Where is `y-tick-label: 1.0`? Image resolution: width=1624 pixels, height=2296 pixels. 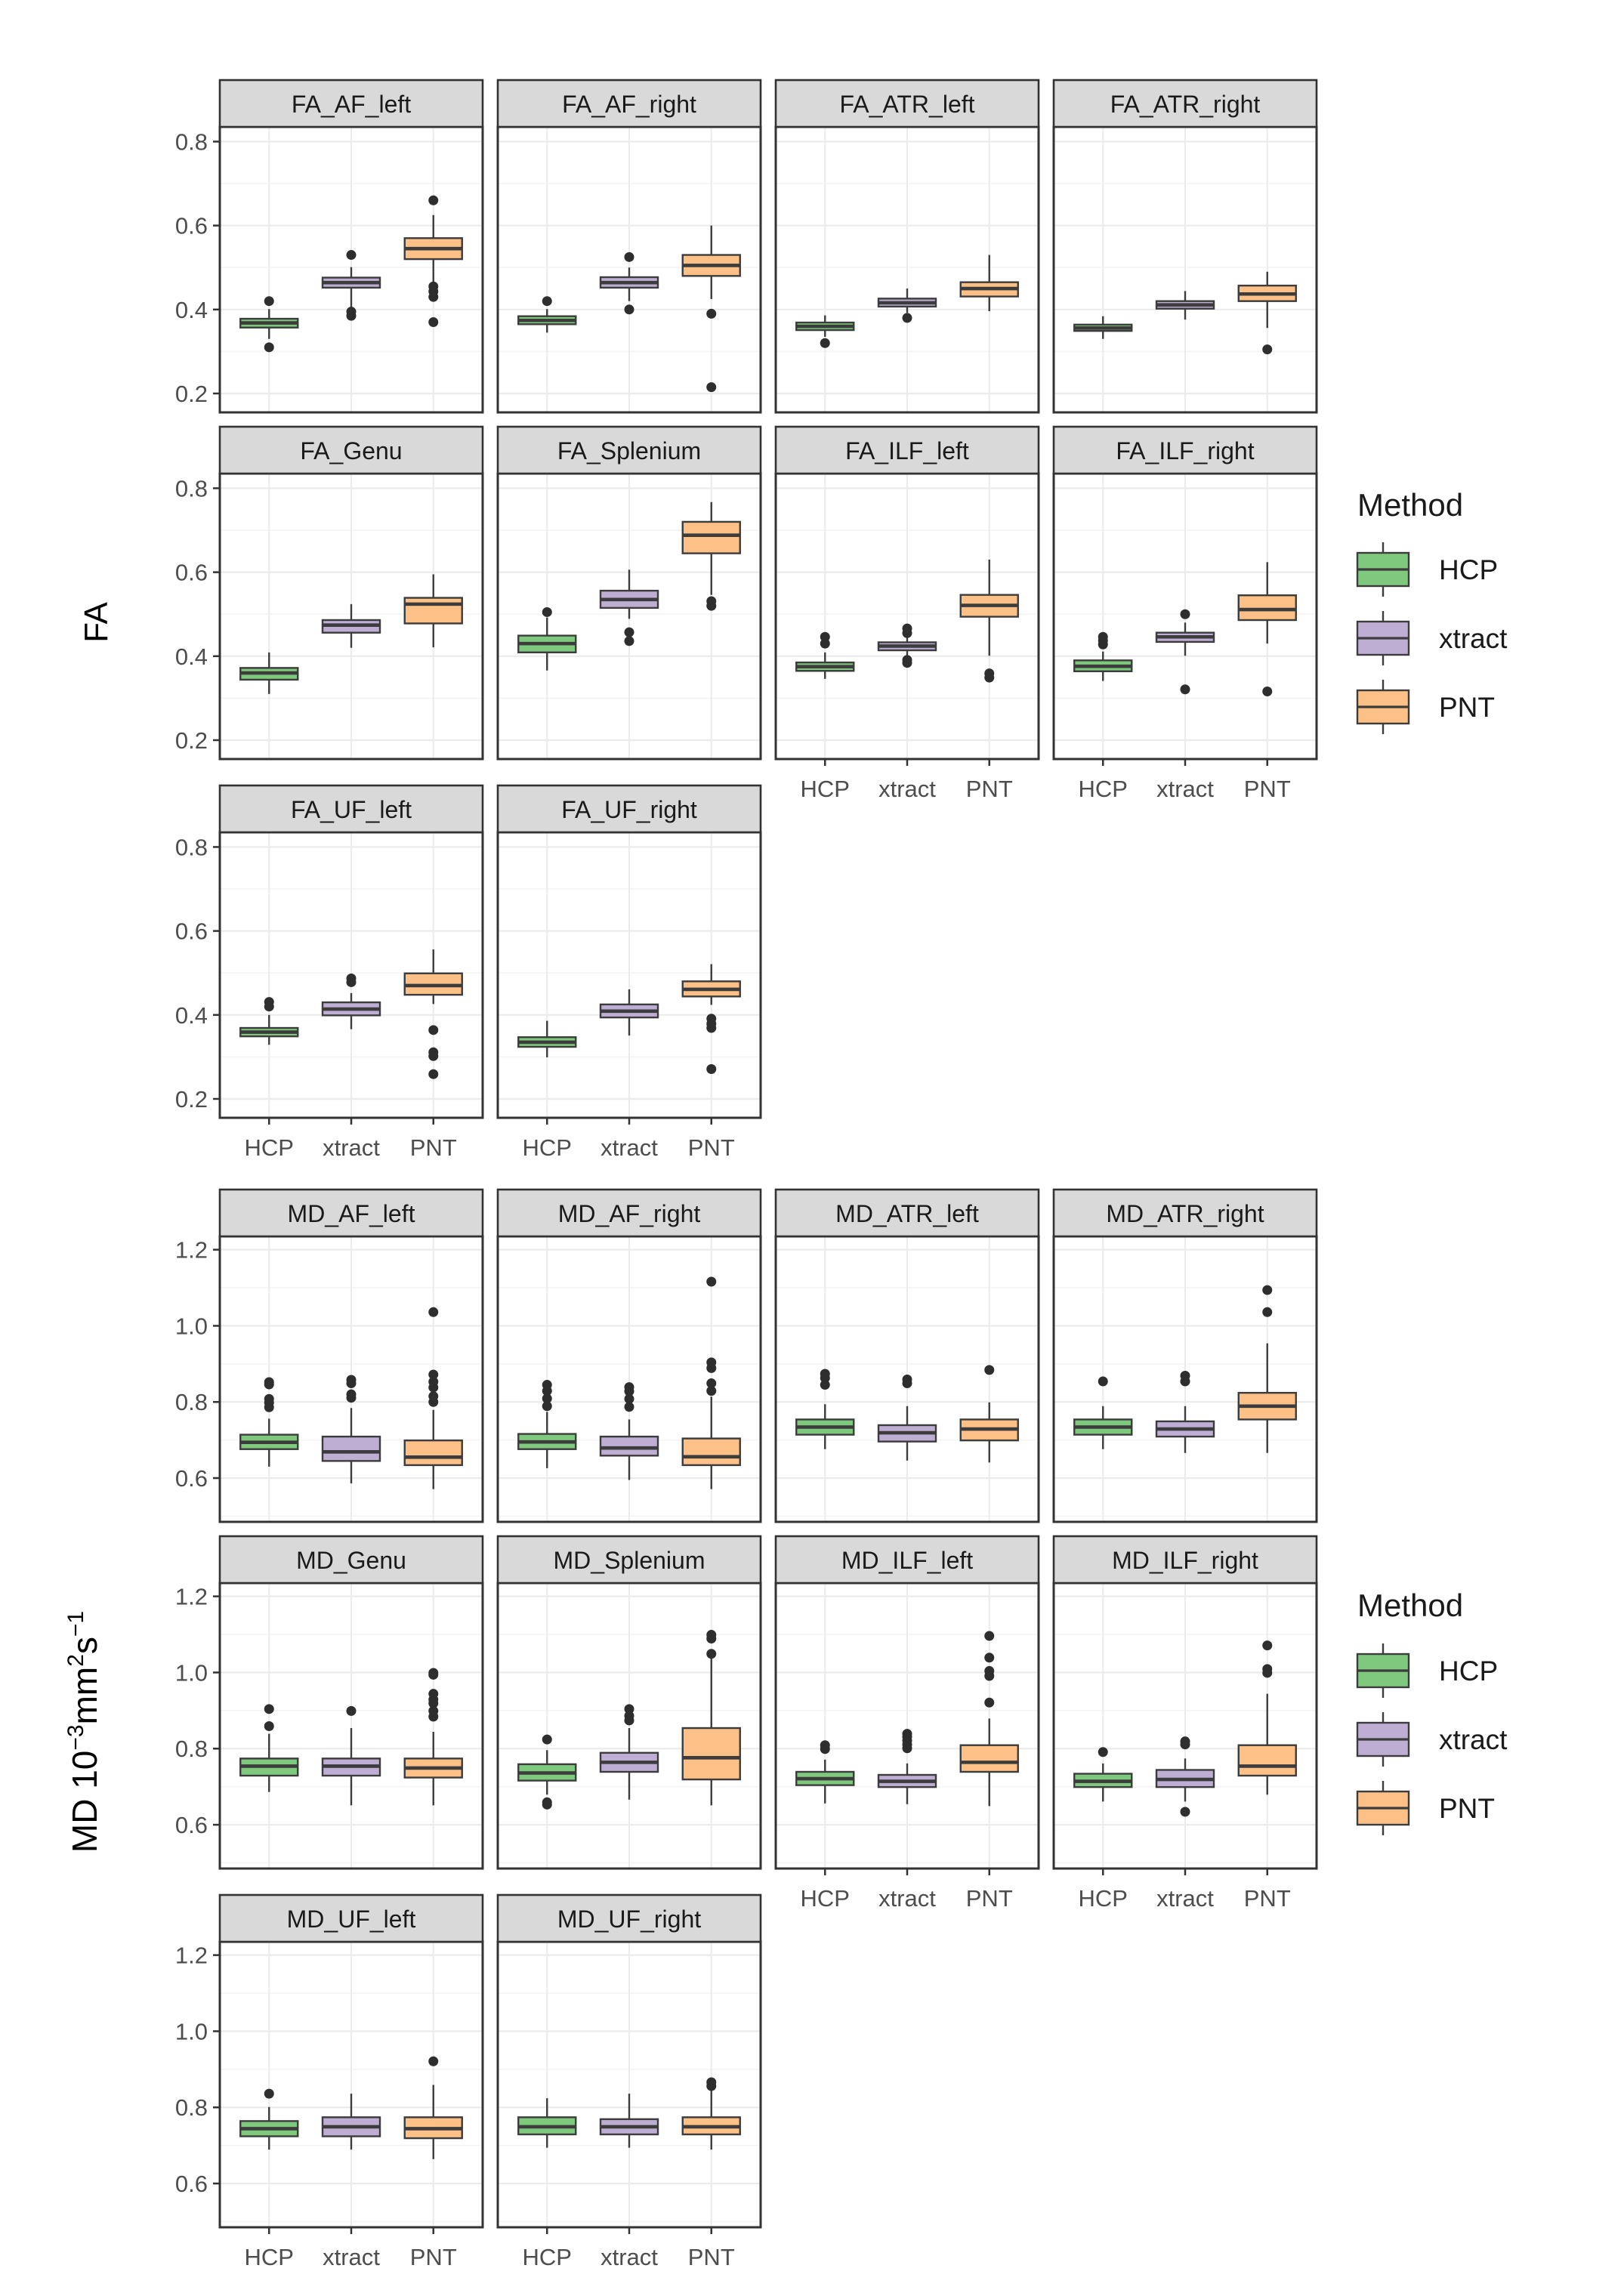 y-tick-label: 1.0 is located at coordinates (192, 1326).